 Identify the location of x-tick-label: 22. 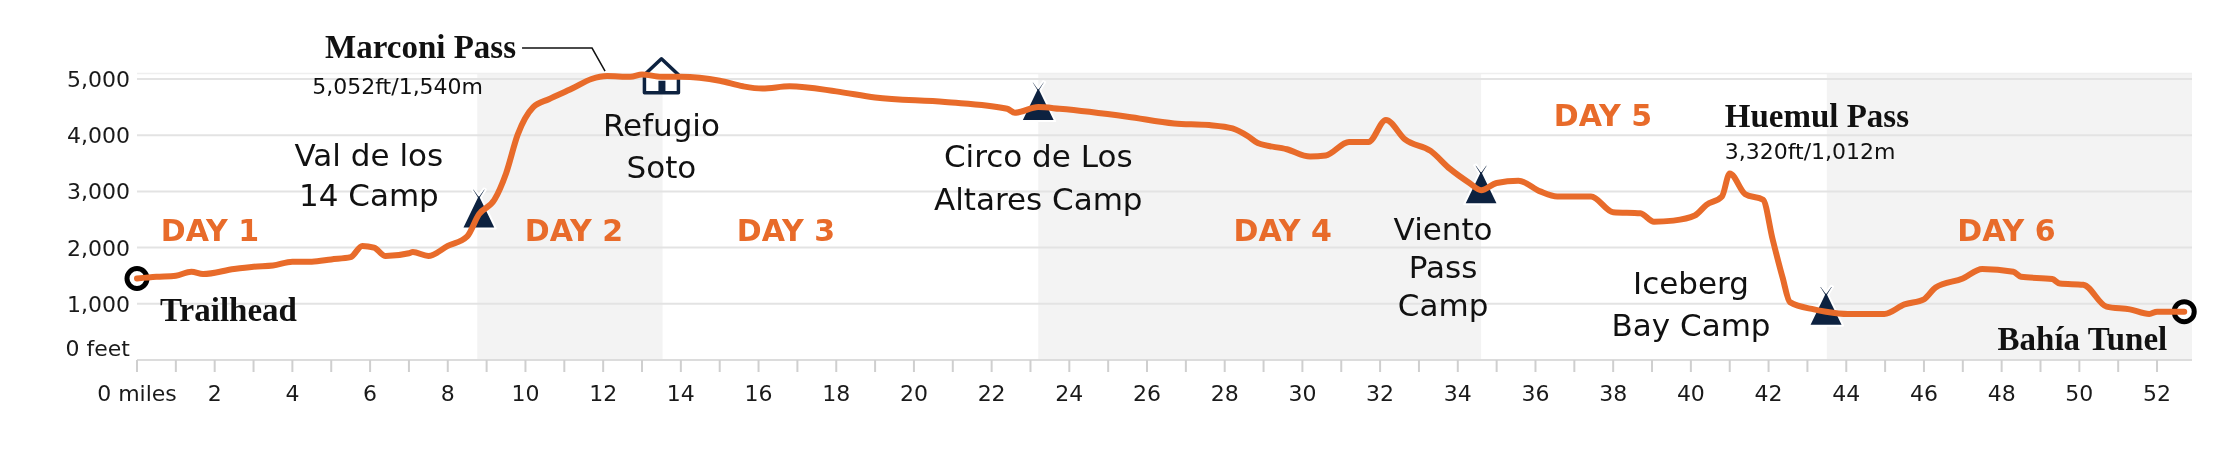
(991, 393).